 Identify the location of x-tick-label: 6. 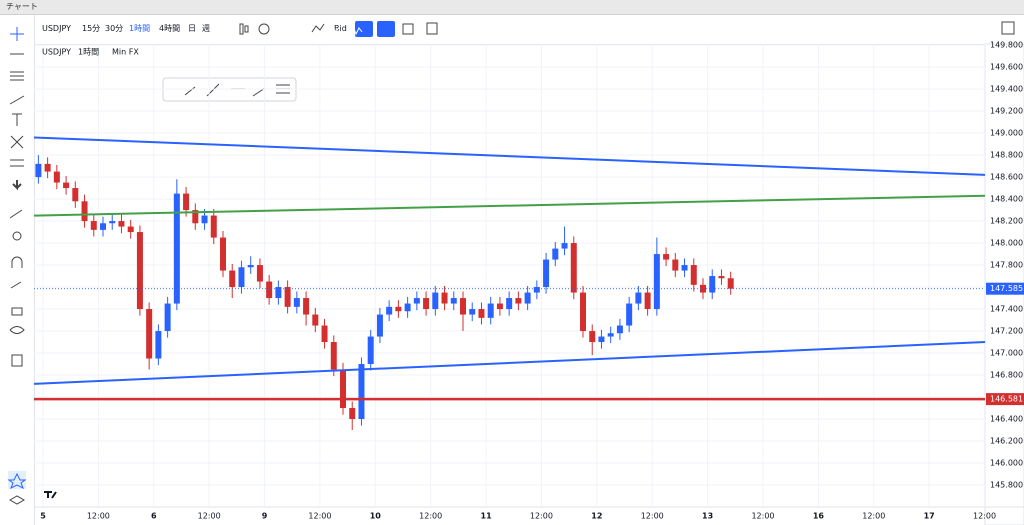
(154, 516).